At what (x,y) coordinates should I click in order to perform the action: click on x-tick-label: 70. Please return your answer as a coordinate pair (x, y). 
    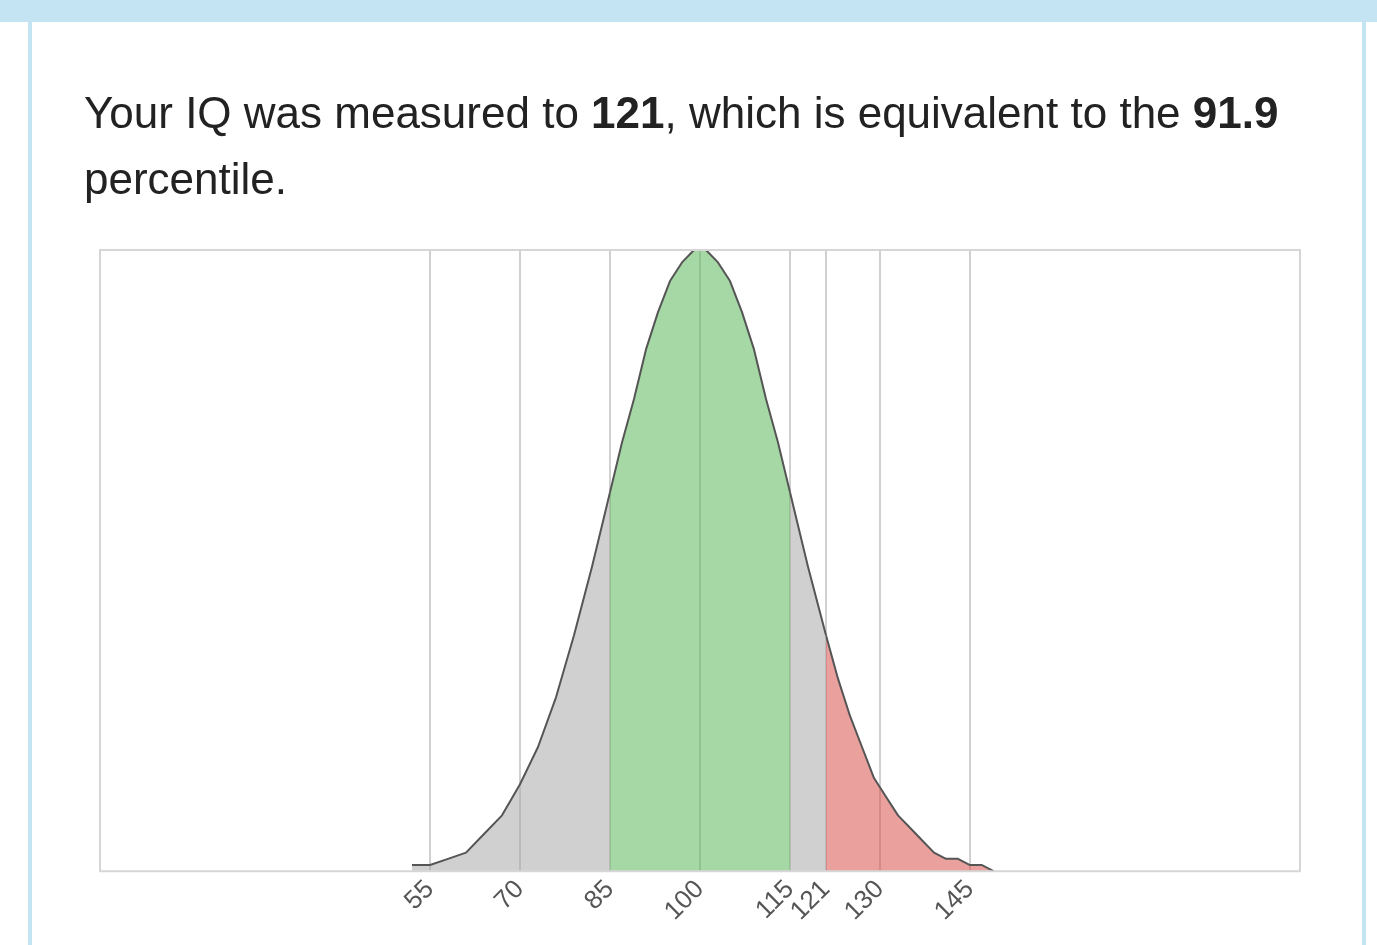
    Looking at the image, I should click on (508, 894).